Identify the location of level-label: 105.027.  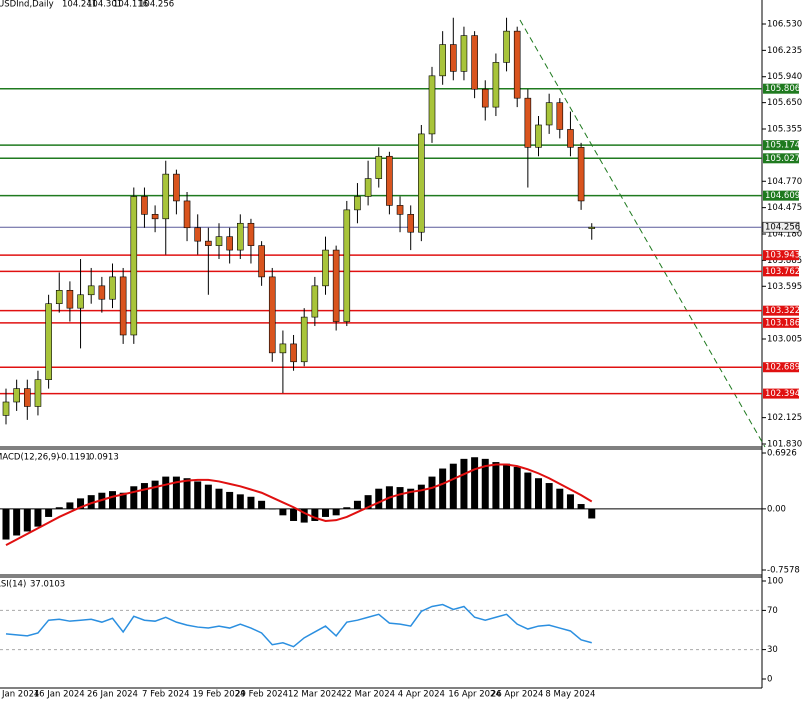
(782, 159).